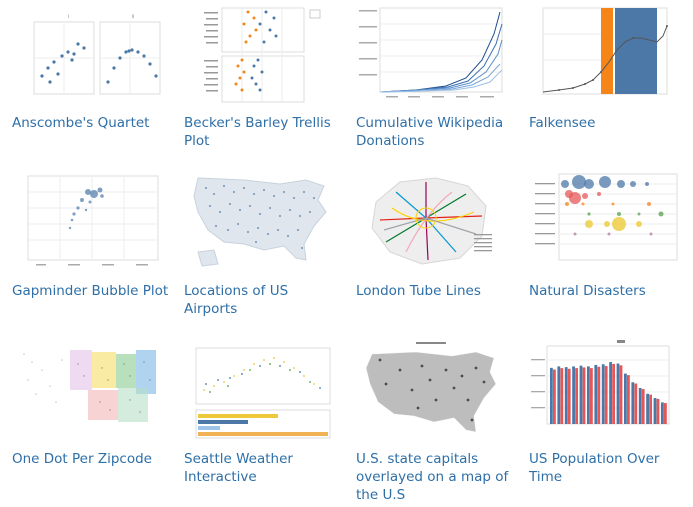  What do you see at coordinates (259, 222) in the screenshot?
I see `thumbnail-us-airports` at bounding box center [259, 222].